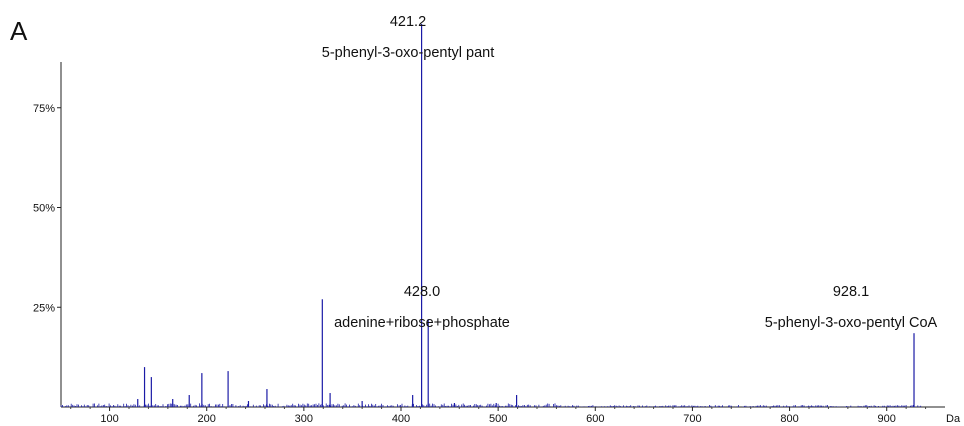 The image size is (964, 426). I want to click on x-ticks: 100 200 300 400 500 600 700 800 900, so click(498, 416).